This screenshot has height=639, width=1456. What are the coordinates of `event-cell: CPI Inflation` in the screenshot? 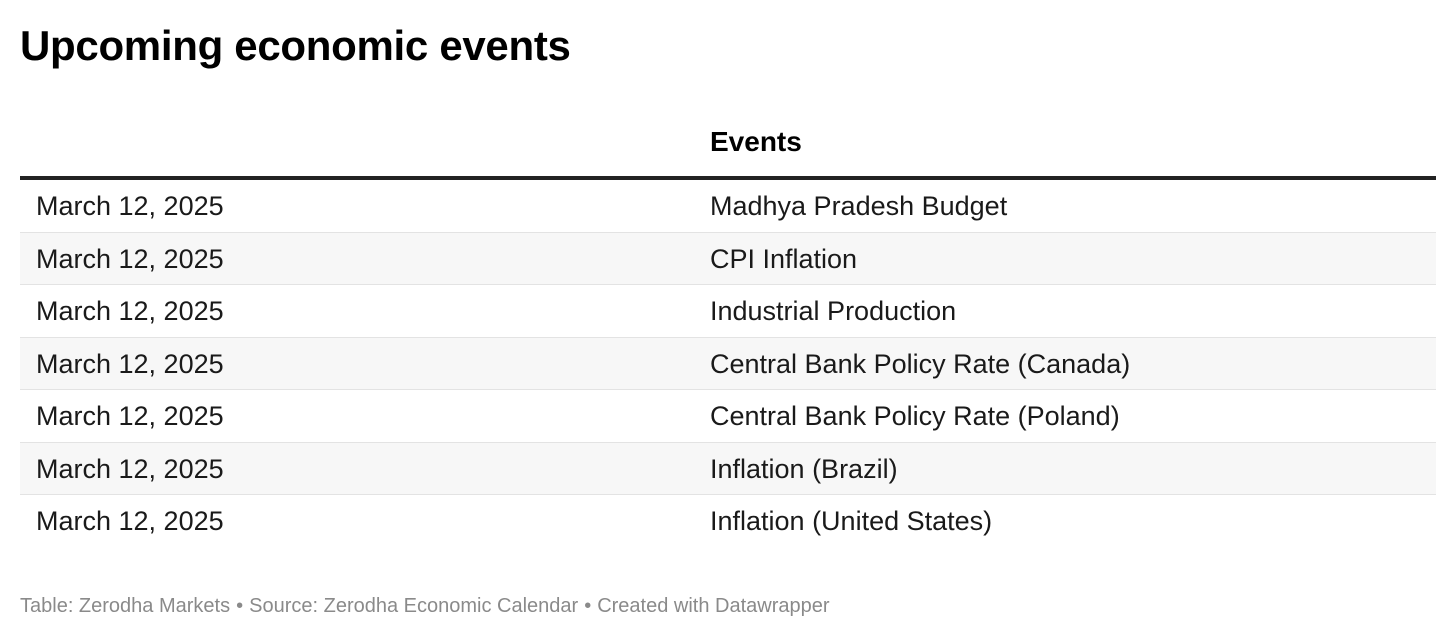 It's located at (784, 258).